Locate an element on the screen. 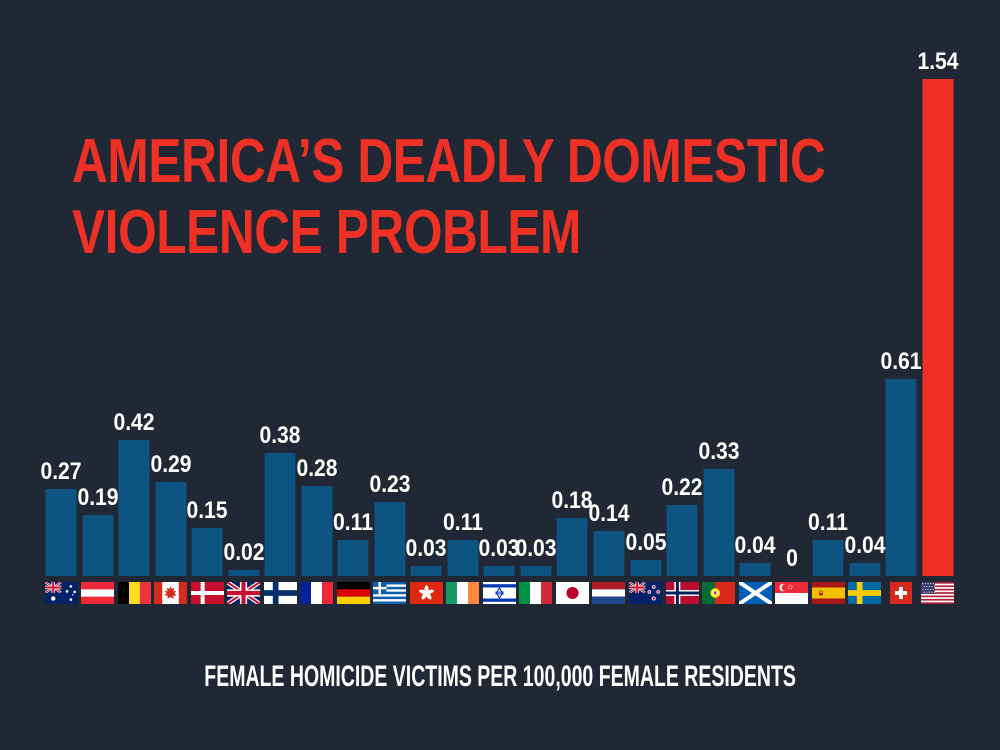 The height and width of the screenshot is (750, 1000). bar-value-label: 0.29 is located at coordinates (171, 464).